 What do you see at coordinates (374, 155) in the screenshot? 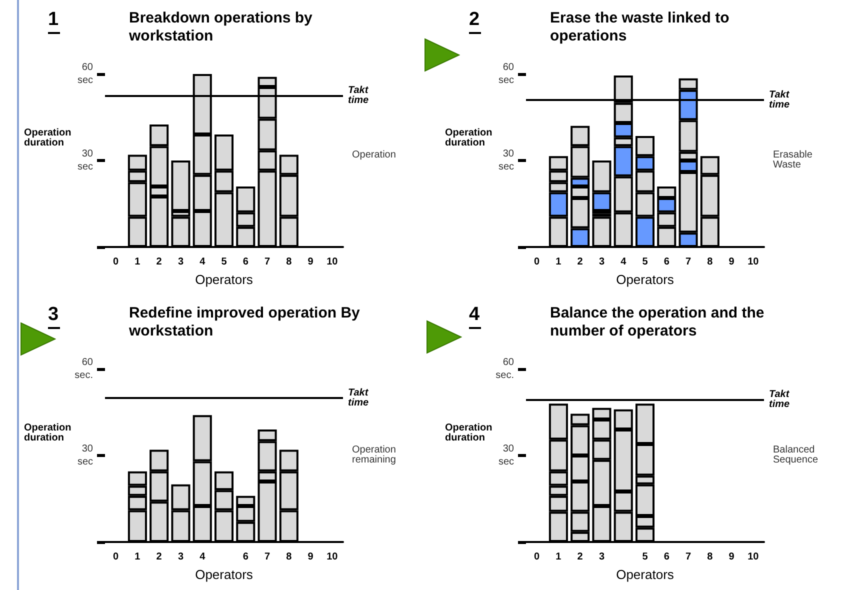
I see `text: Operation` at bounding box center [374, 155].